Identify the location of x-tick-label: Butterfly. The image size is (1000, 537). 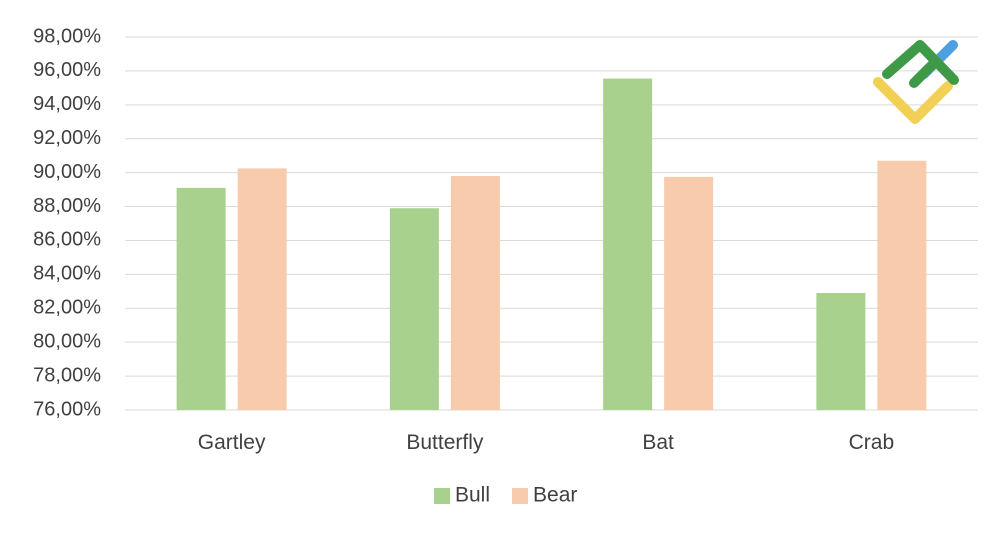
(445, 442).